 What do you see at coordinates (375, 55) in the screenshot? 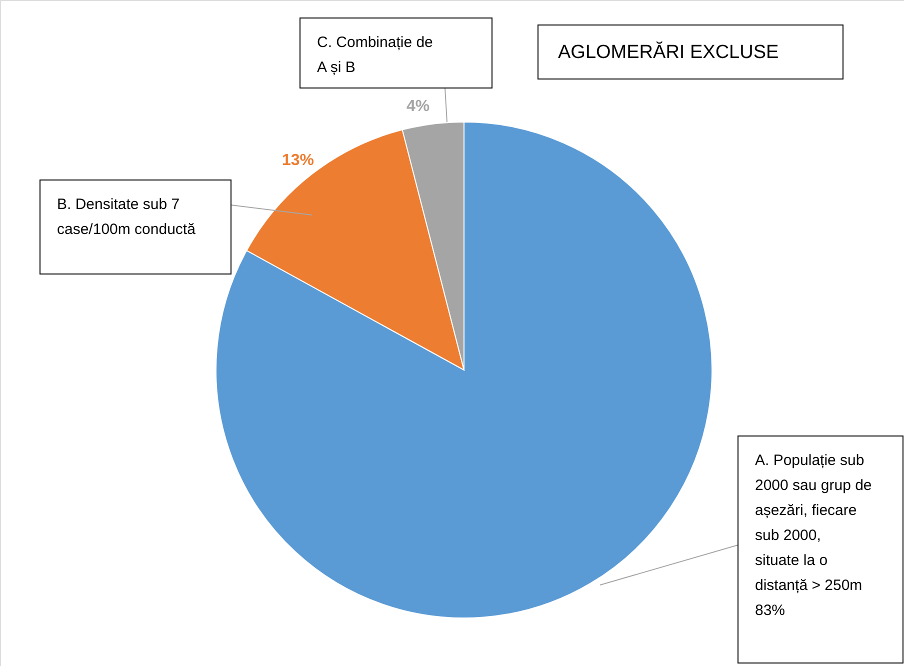
I see `slice-label: C. Combinație de A și B` at bounding box center [375, 55].